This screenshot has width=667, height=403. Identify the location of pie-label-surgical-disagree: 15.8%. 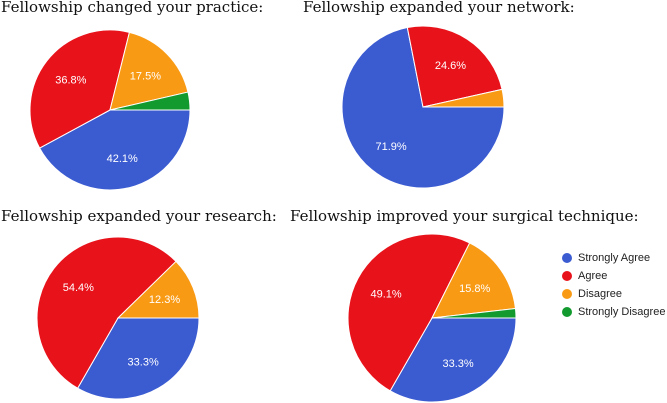
(474, 289).